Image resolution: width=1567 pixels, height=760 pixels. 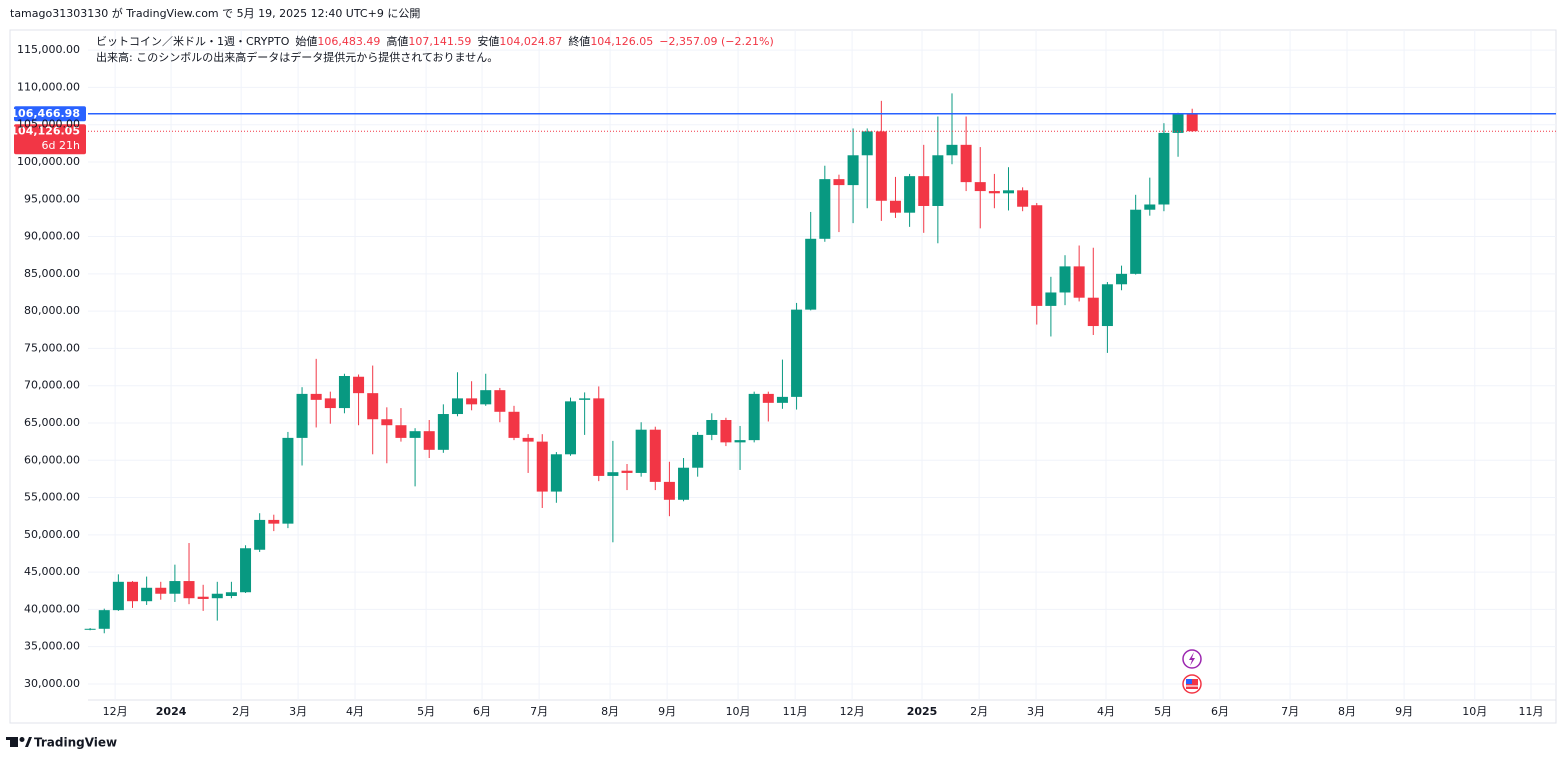 What do you see at coordinates (297, 57) in the screenshot?
I see `volume-note: 出来高: このシンボルの出来高データはデータ提供元から提供されておりません。` at bounding box center [297, 57].